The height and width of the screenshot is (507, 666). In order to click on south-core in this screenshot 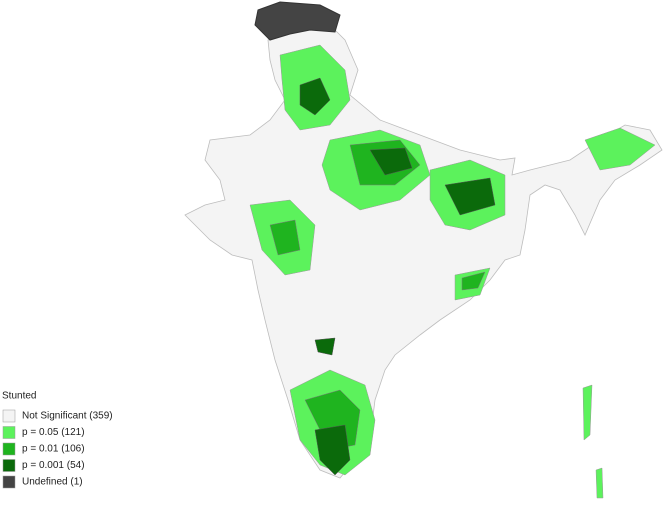, I will do `click(332, 450)`.